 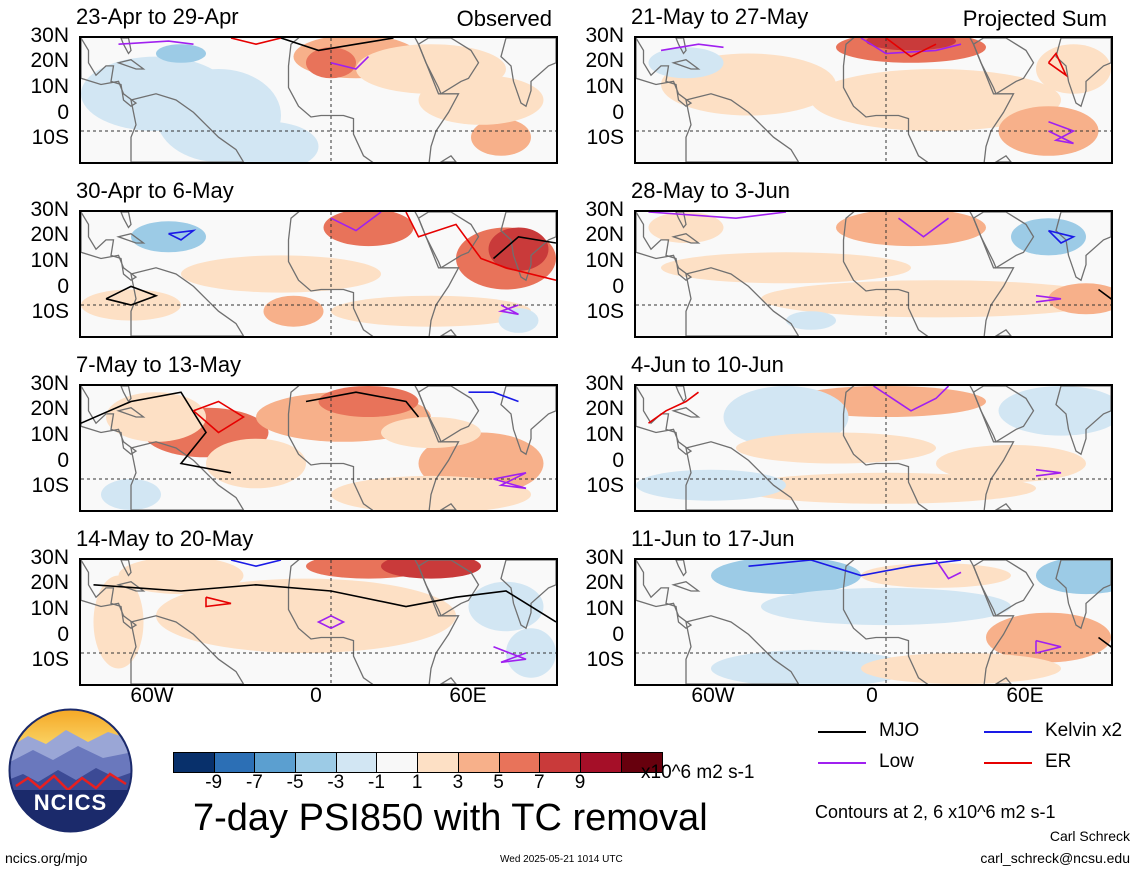 I want to click on legend-kelvin-label: Kelvin x2, so click(x=1084, y=730).